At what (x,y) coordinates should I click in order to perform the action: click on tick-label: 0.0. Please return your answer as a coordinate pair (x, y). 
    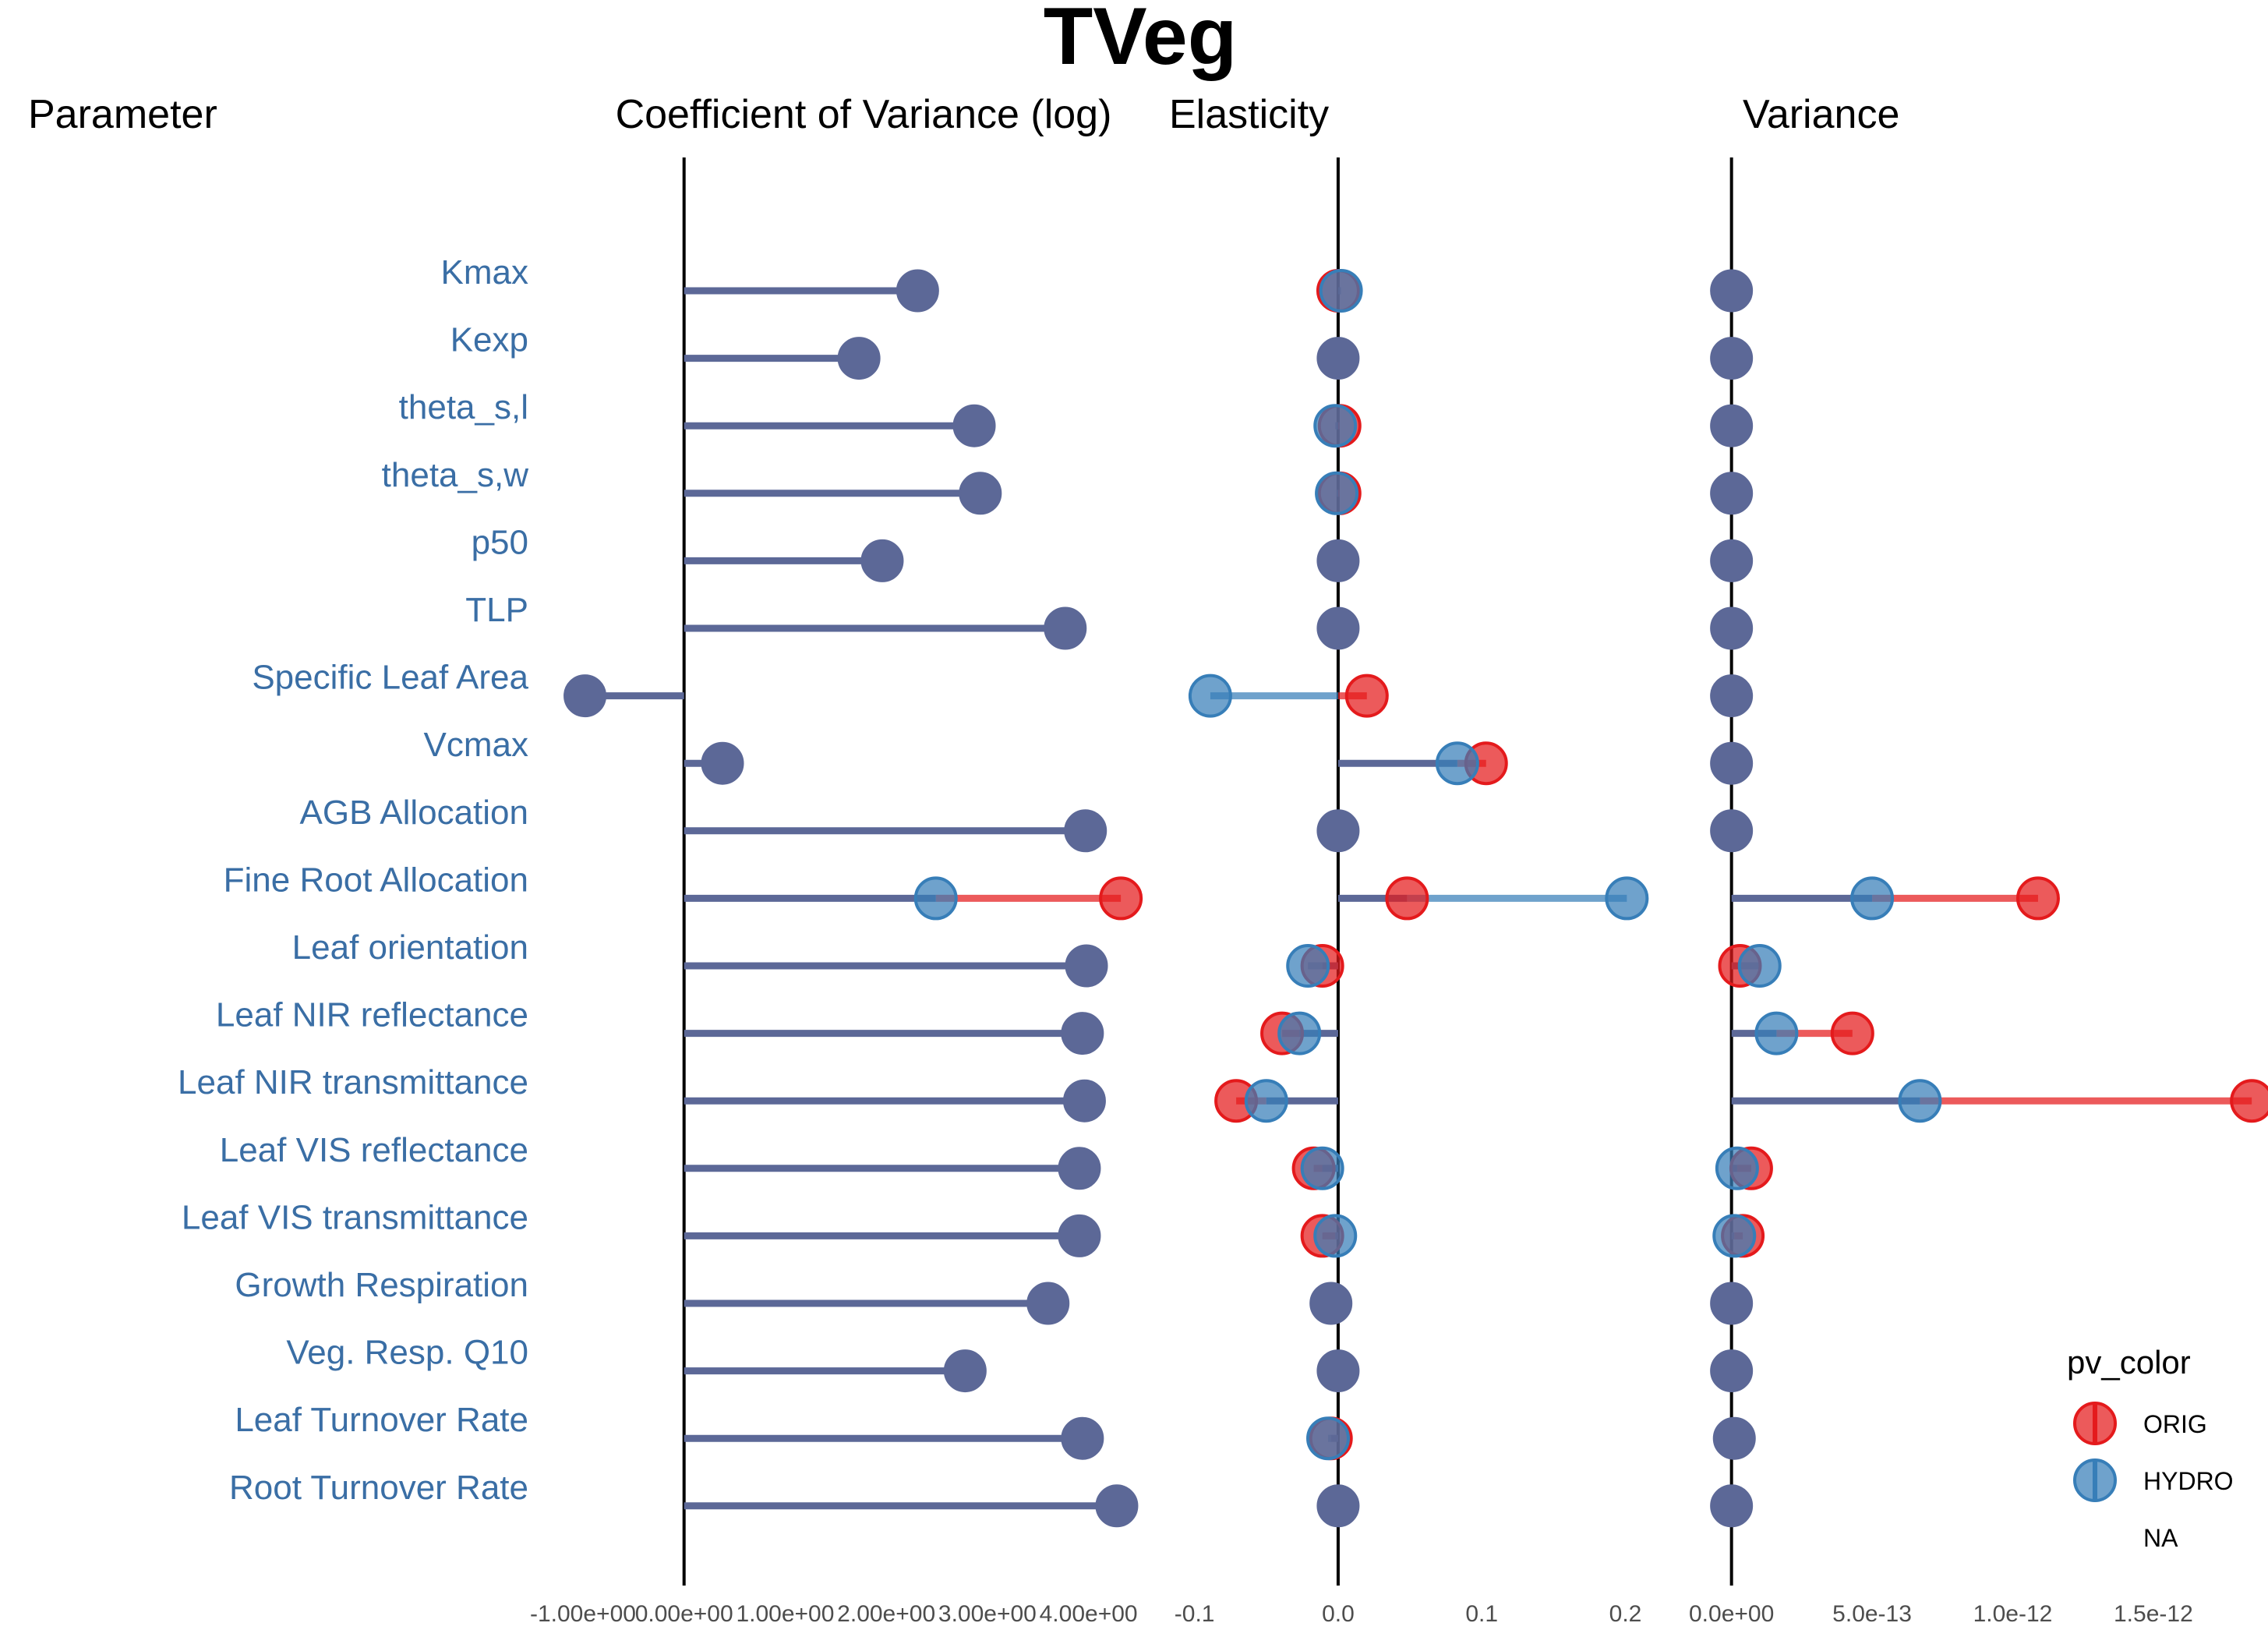
    Looking at the image, I should click on (1338, 1614).